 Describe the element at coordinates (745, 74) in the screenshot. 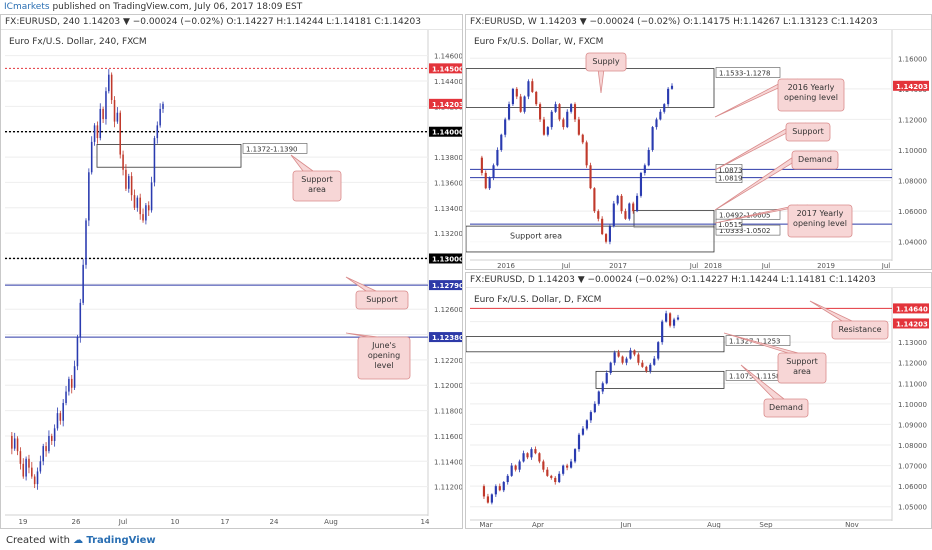

I see `zone-label: 1.1533-1.1278` at that location.